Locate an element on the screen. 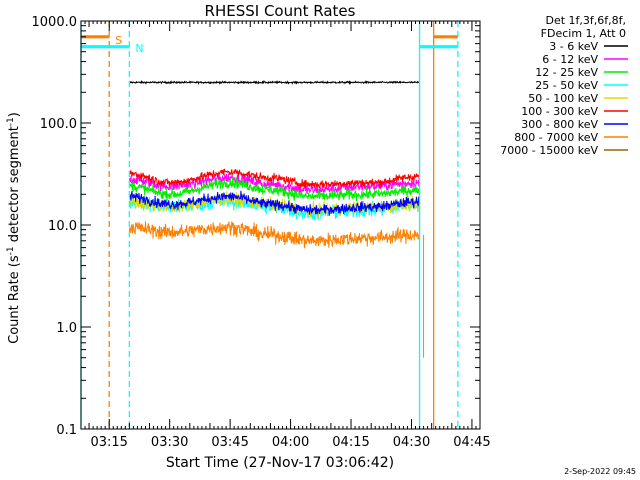 Image resolution: width=640 pixels, height=480 pixels. y-tick-label: 100.0 is located at coordinates (58, 124).